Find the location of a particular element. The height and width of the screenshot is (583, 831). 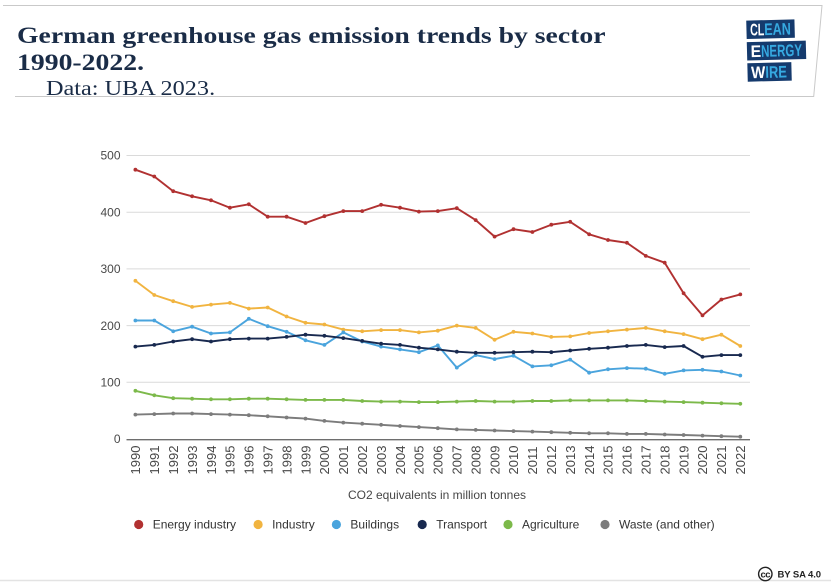

svg-text: Agriculture is located at coordinates (551, 525).